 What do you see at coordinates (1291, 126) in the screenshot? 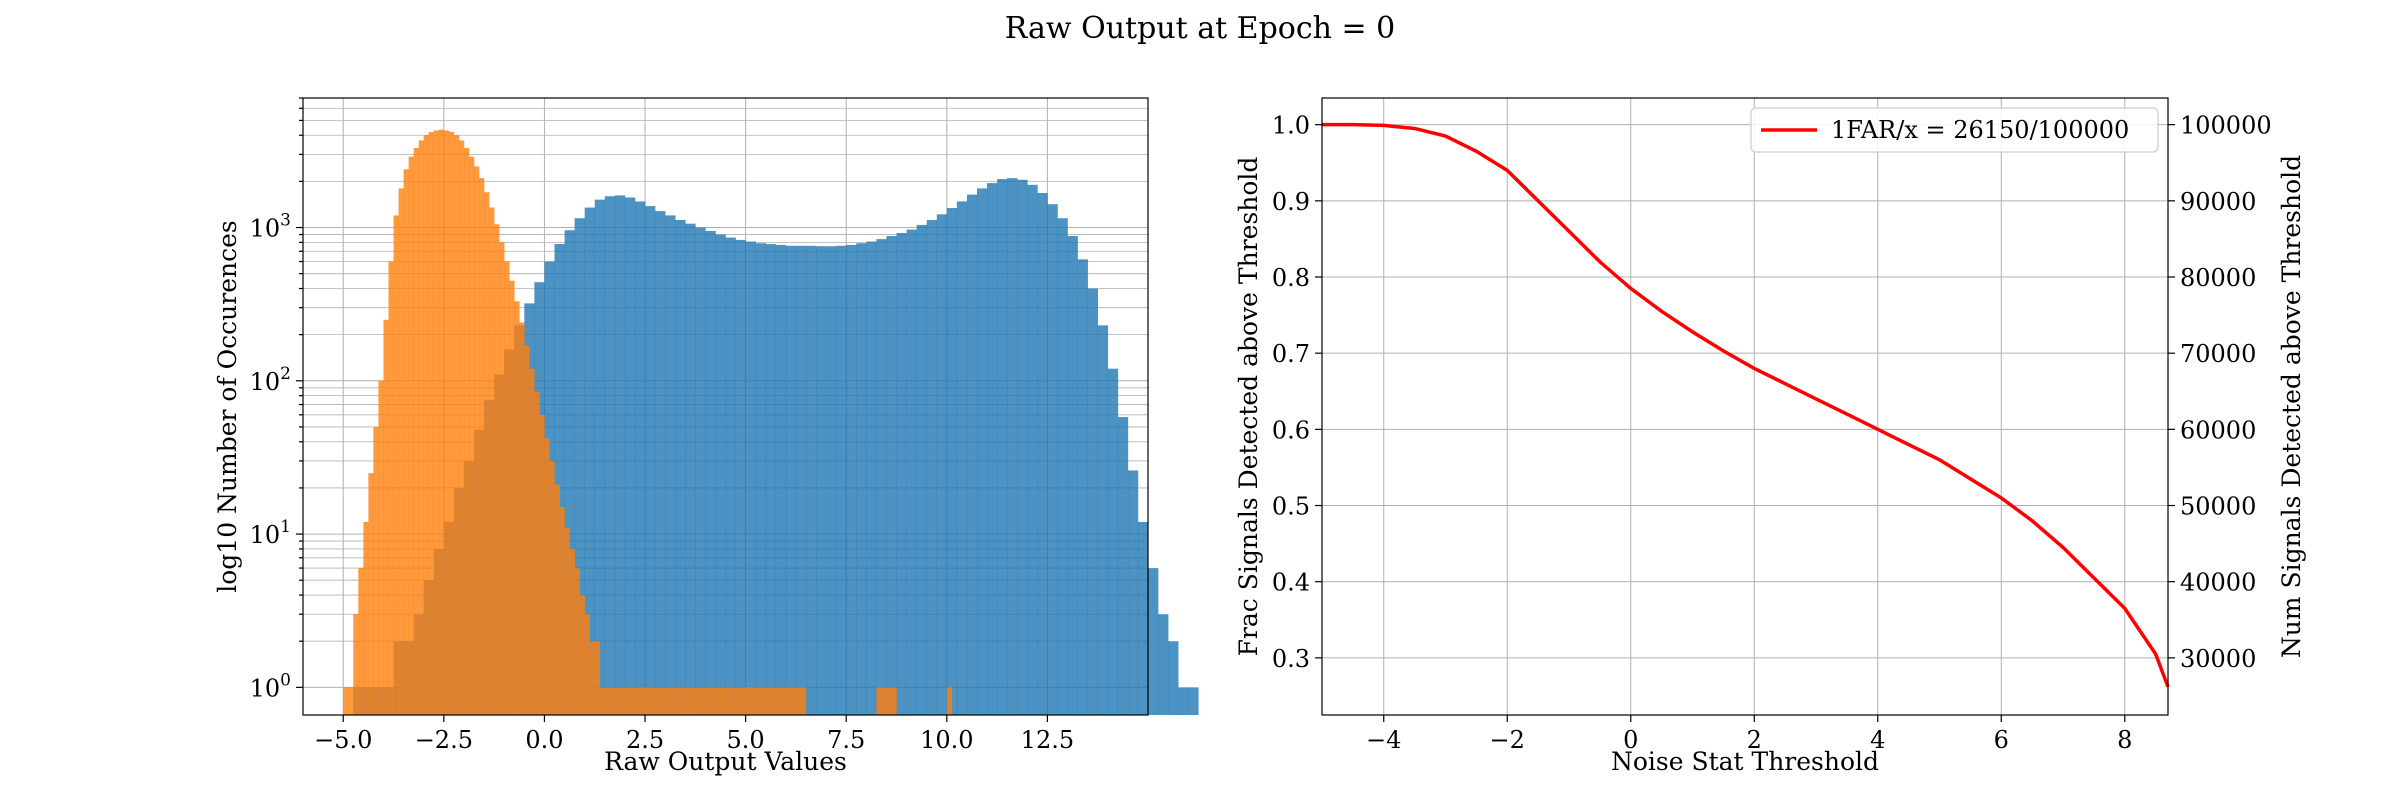
I see `y-tick-label: 1.0` at bounding box center [1291, 126].